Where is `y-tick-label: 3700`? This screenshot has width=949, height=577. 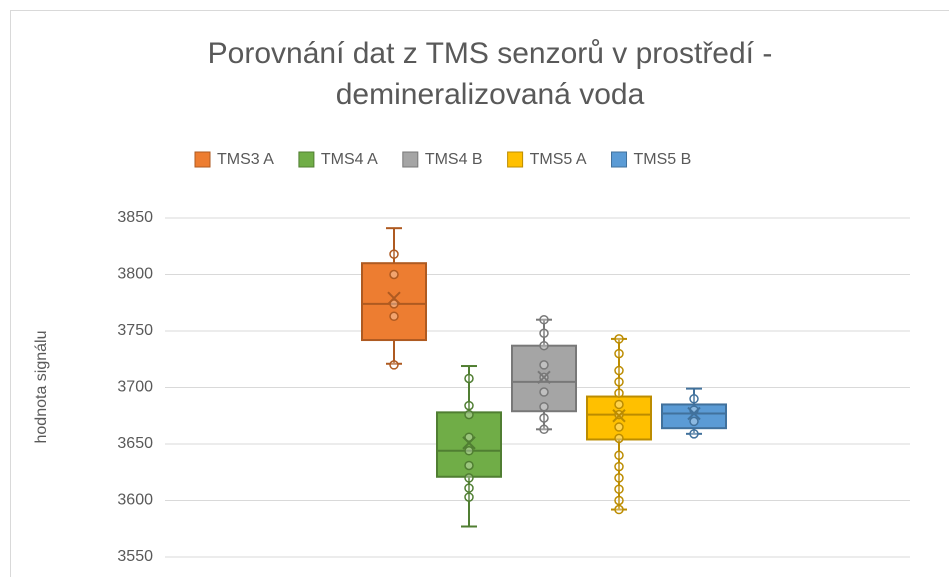
y-tick-label: 3700 is located at coordinates (135, 387).